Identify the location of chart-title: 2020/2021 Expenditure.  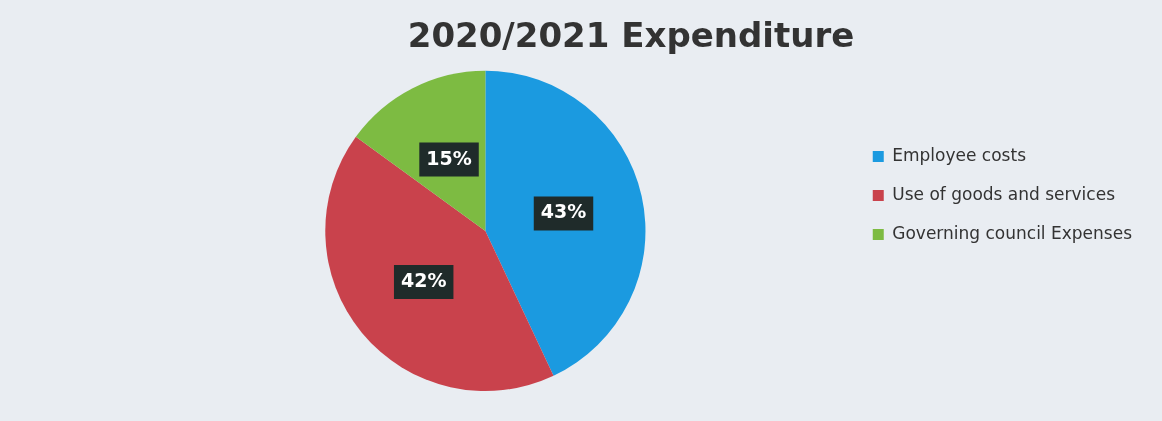
(631, 35).